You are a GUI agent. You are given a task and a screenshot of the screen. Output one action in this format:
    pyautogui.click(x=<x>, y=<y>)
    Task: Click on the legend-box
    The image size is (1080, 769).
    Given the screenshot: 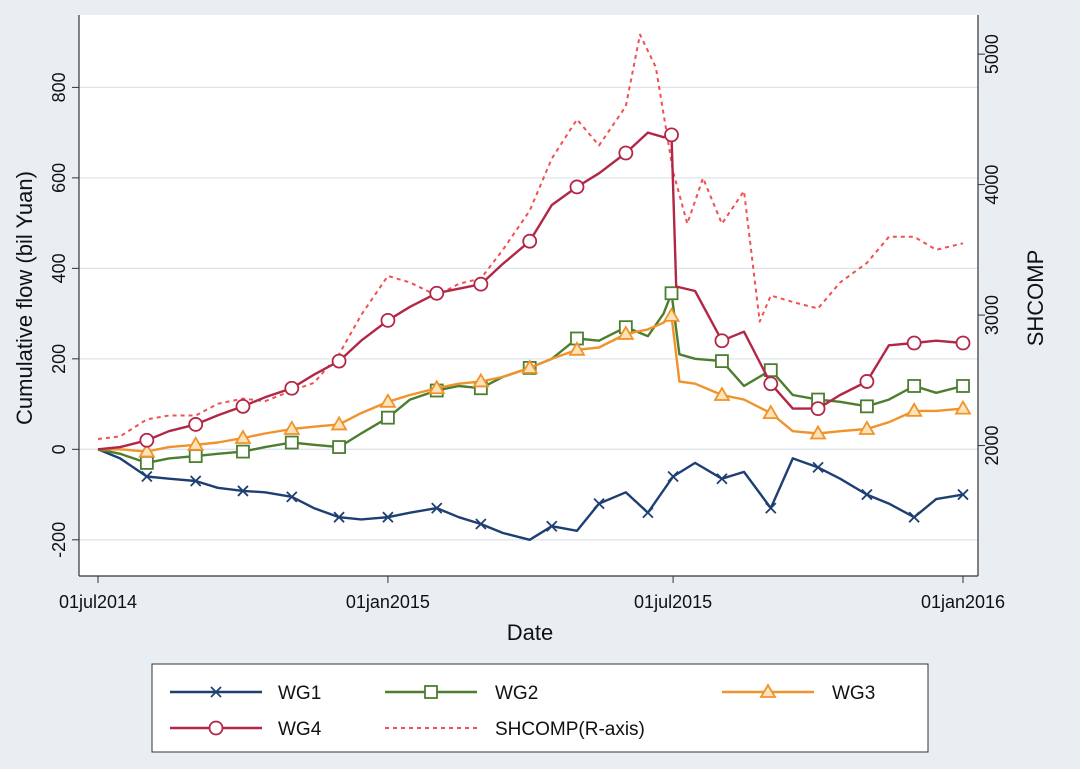 What is the action you would take?
    pyautogui.click(x=540, y=708)
    